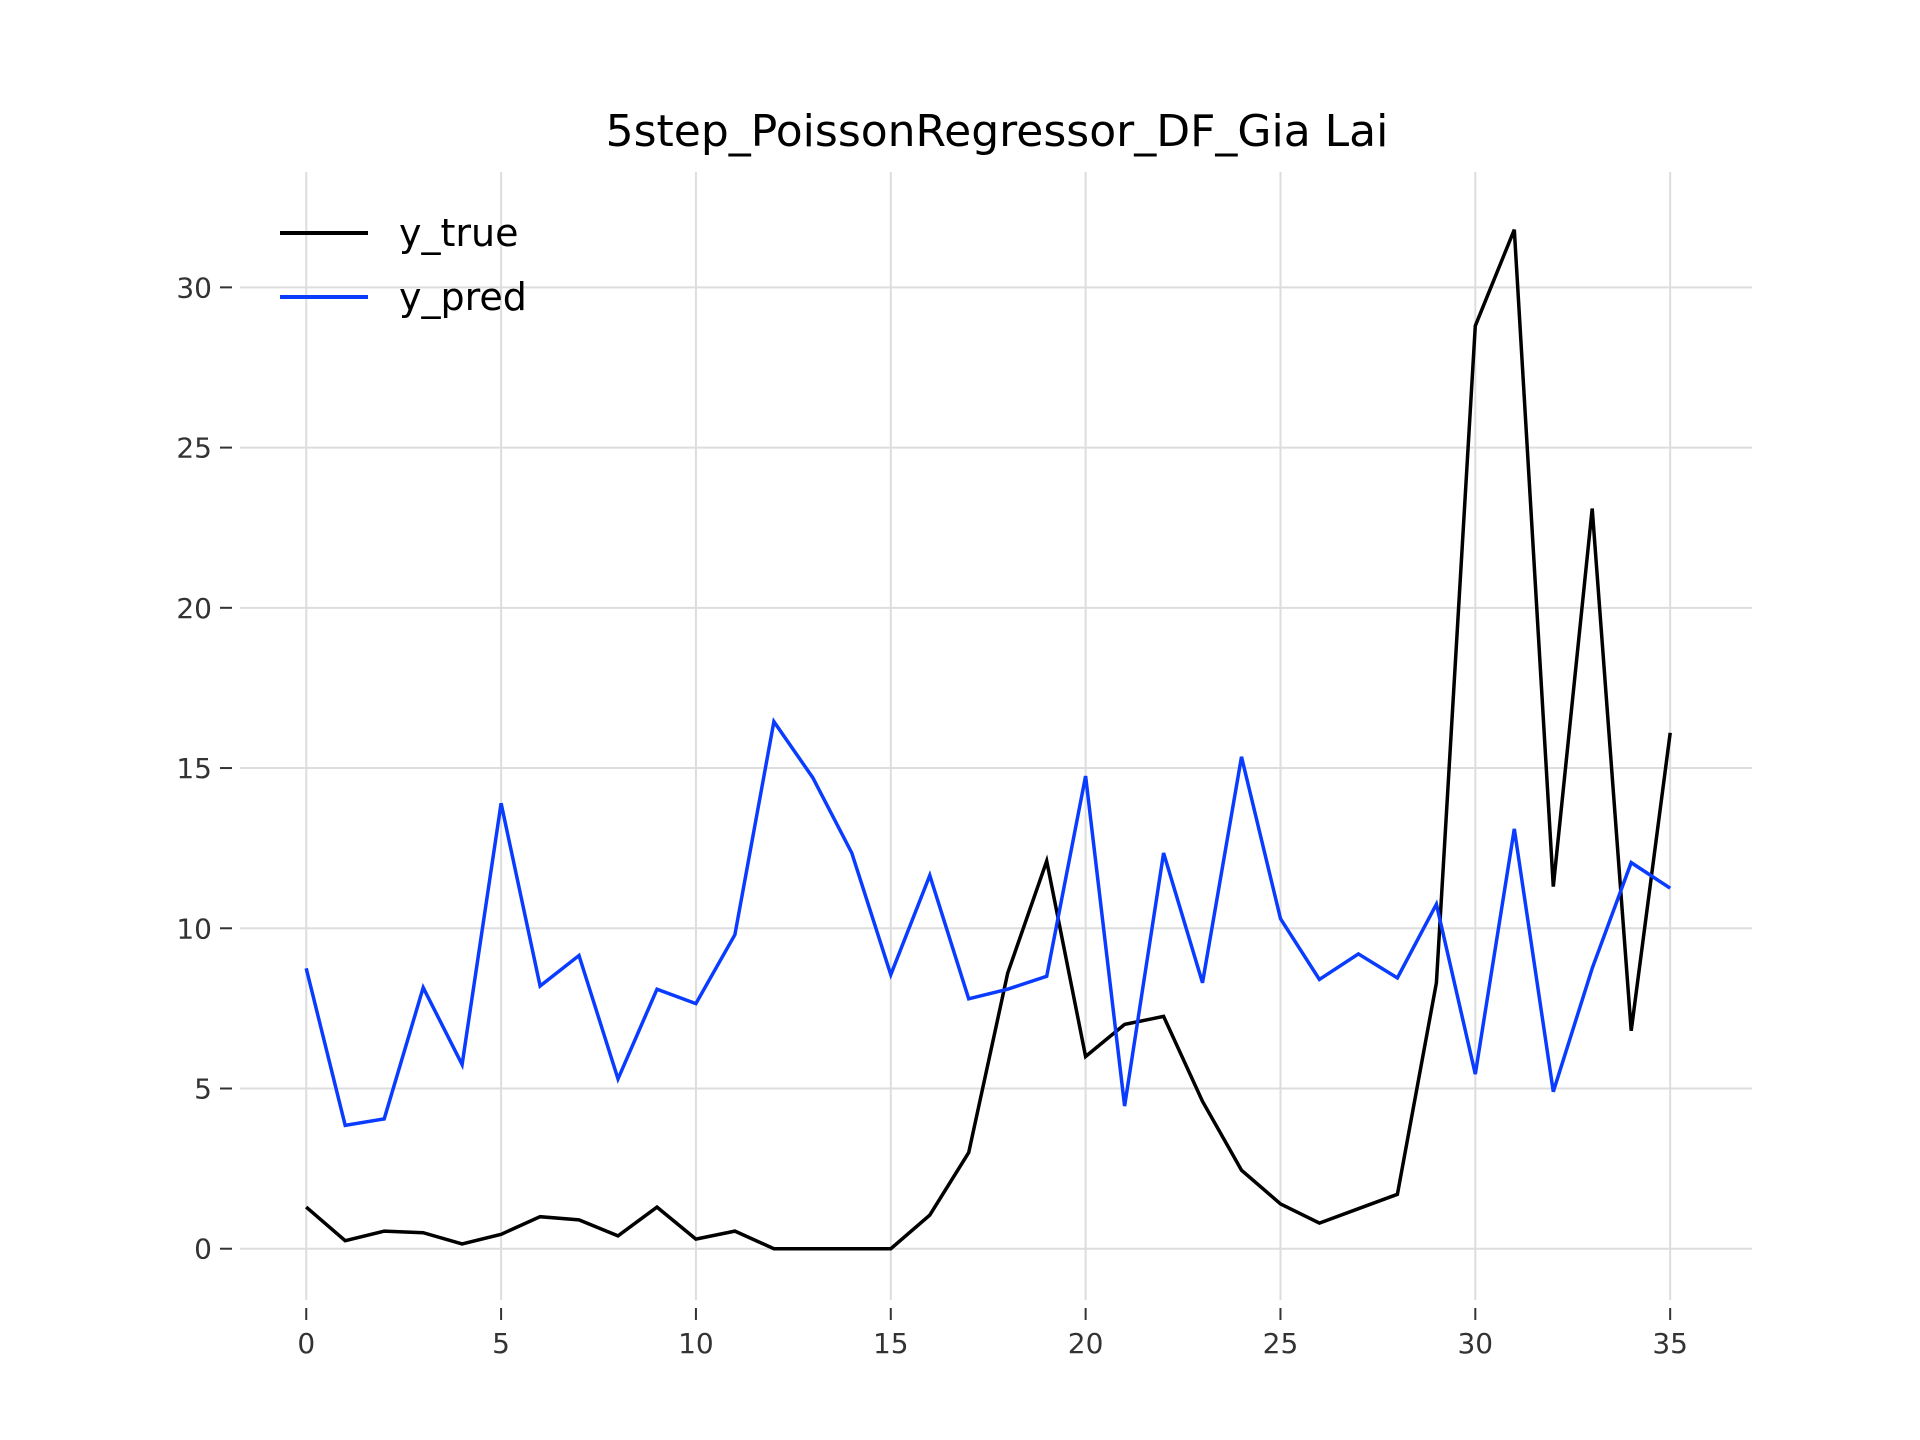 The height and width of the screenshot is (1440, 1920). I want to click on x-tick-label: 20, so click(1086, 1343).